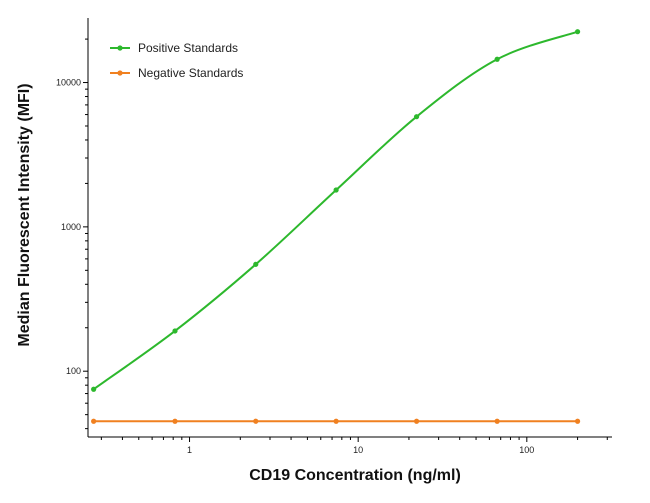 Image resolution: width=650 pixels, height=503 pixels. I want to click on y-tick-label: 1000, so click(71, 227).